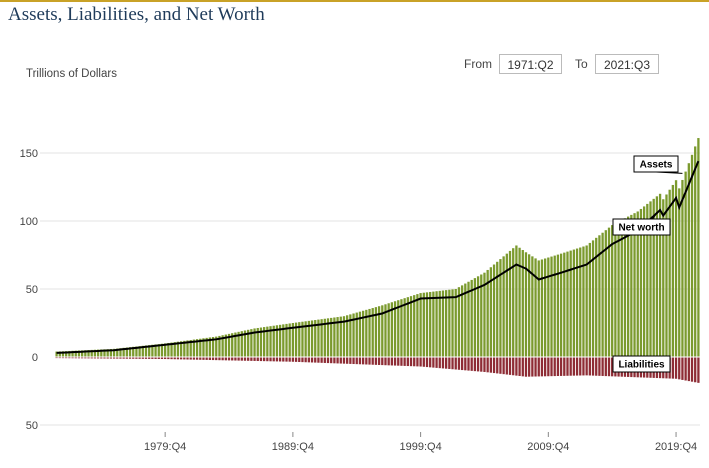  Describe the element at coordinates (581, 64) in the screenshot. I see `to-label: To` at that location.